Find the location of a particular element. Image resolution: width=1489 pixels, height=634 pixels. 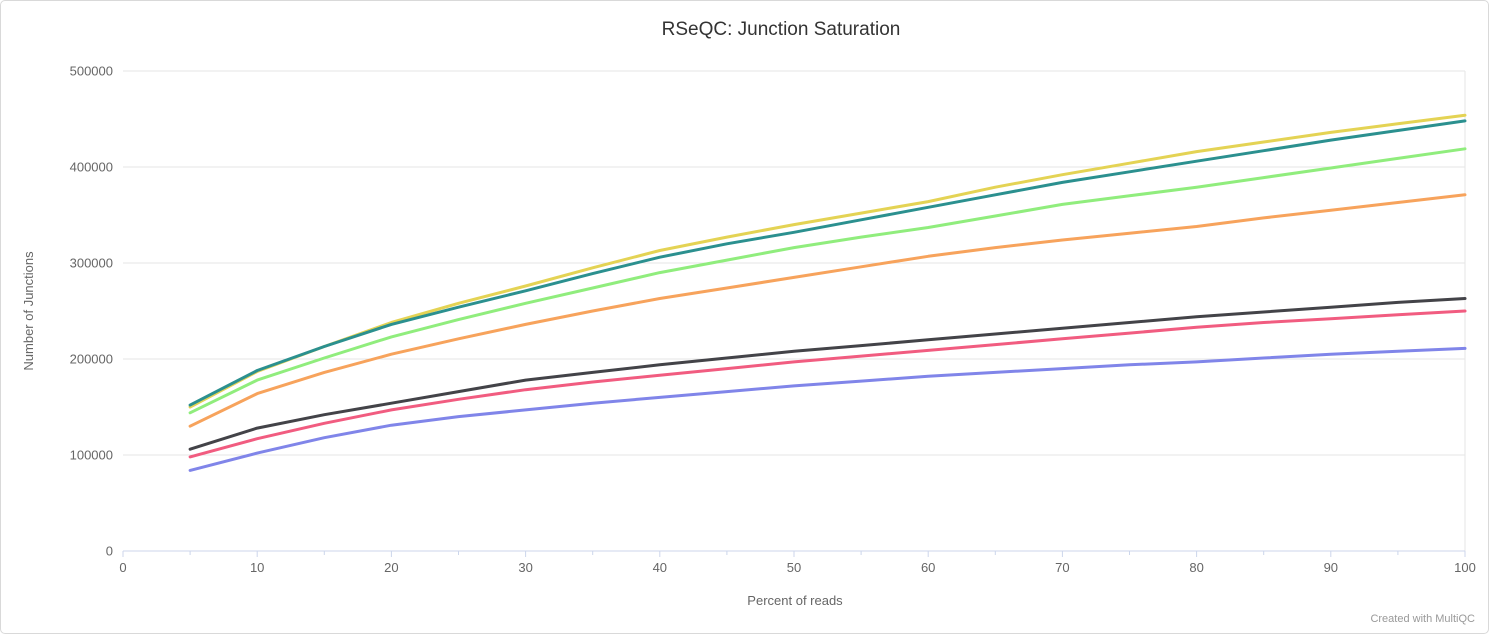

x-tick-label: 100 is located at coordinates (1465, 567).